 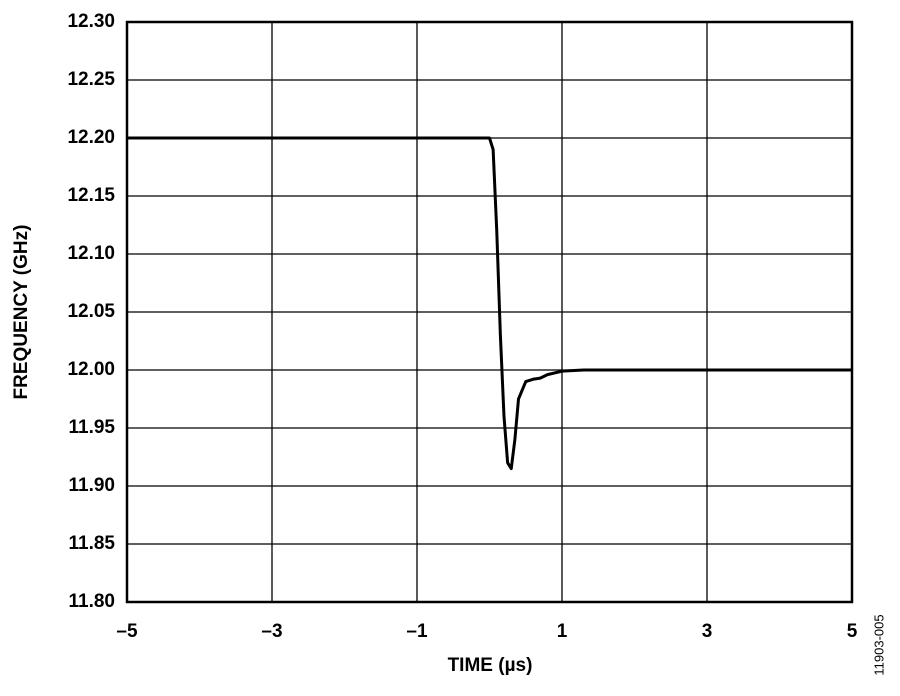 I want to click on y-tick-label: 12.00, so click(x=91, y=369).